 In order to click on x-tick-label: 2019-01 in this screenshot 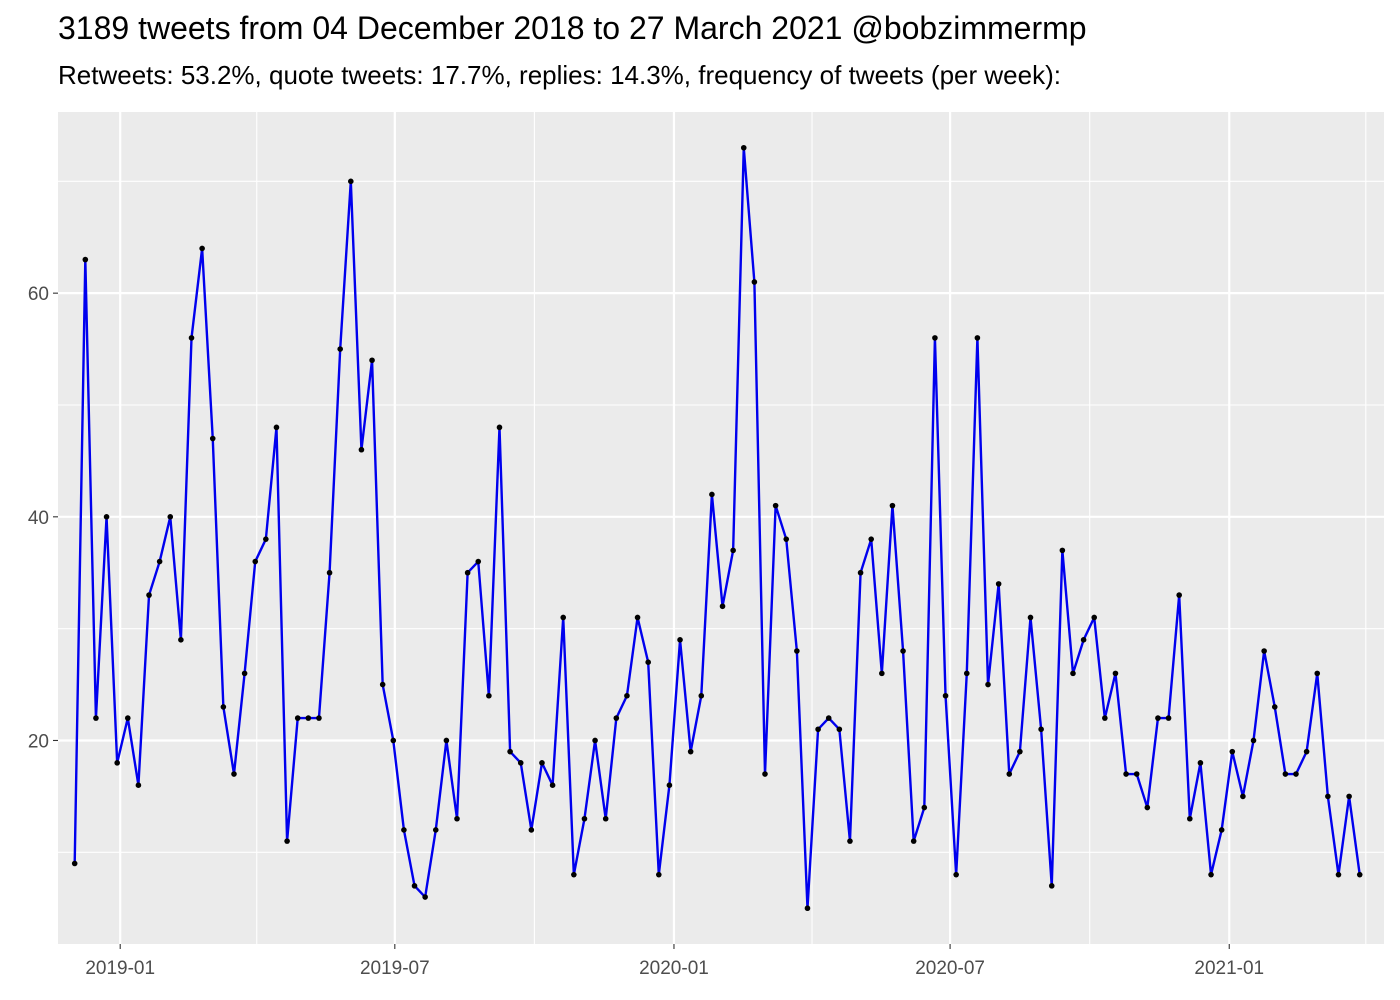, I will do `click(120, 968)`.